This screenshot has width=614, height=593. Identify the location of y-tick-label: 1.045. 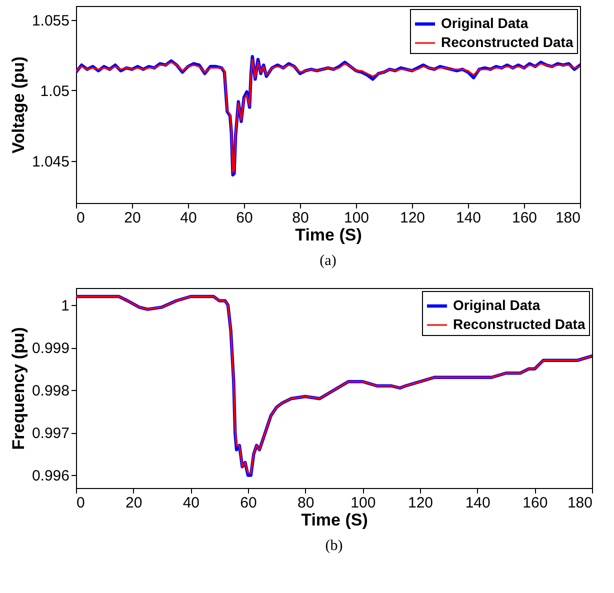
(51, 161).